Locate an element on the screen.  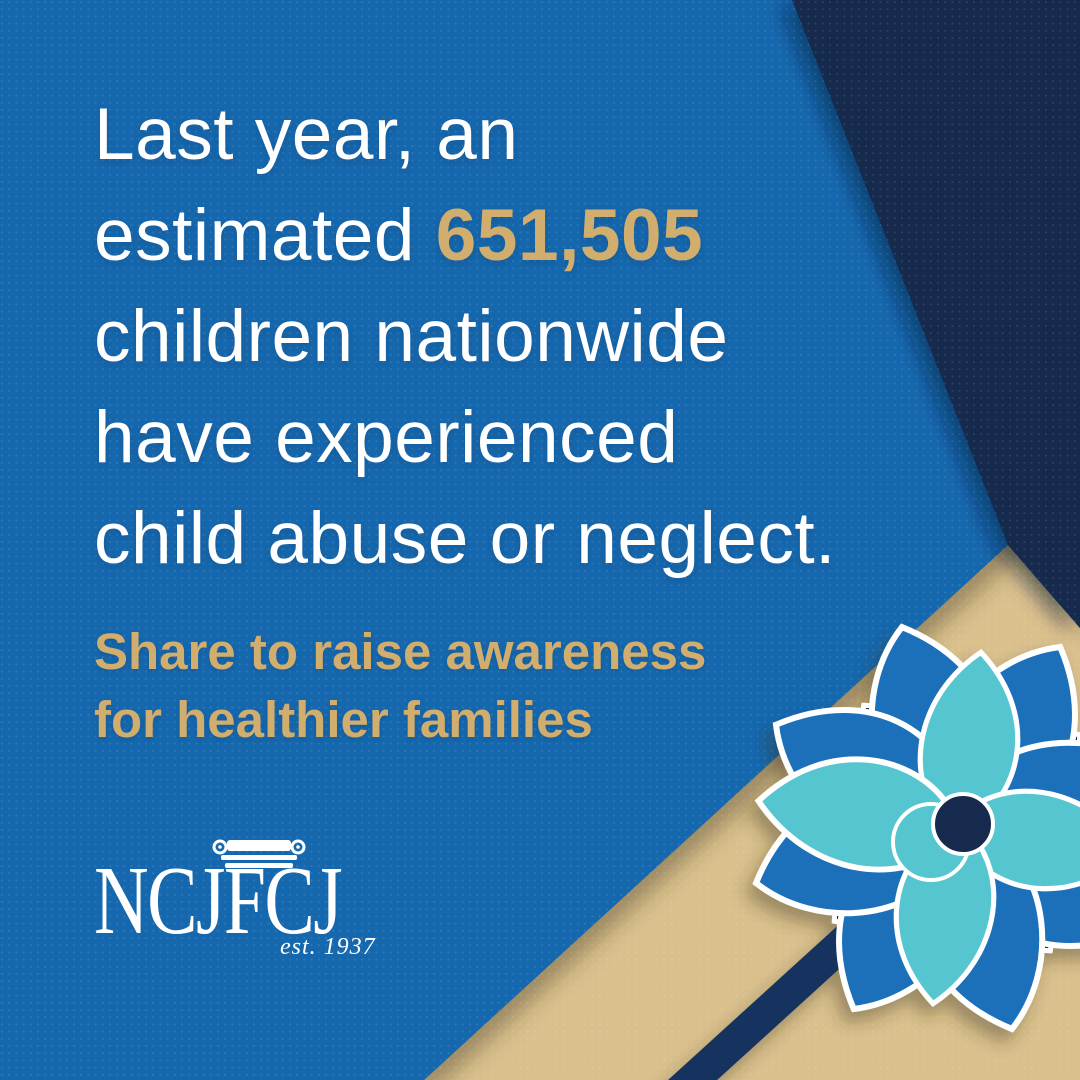
headline-number: 651,505 is located at coordinates (569, 235).